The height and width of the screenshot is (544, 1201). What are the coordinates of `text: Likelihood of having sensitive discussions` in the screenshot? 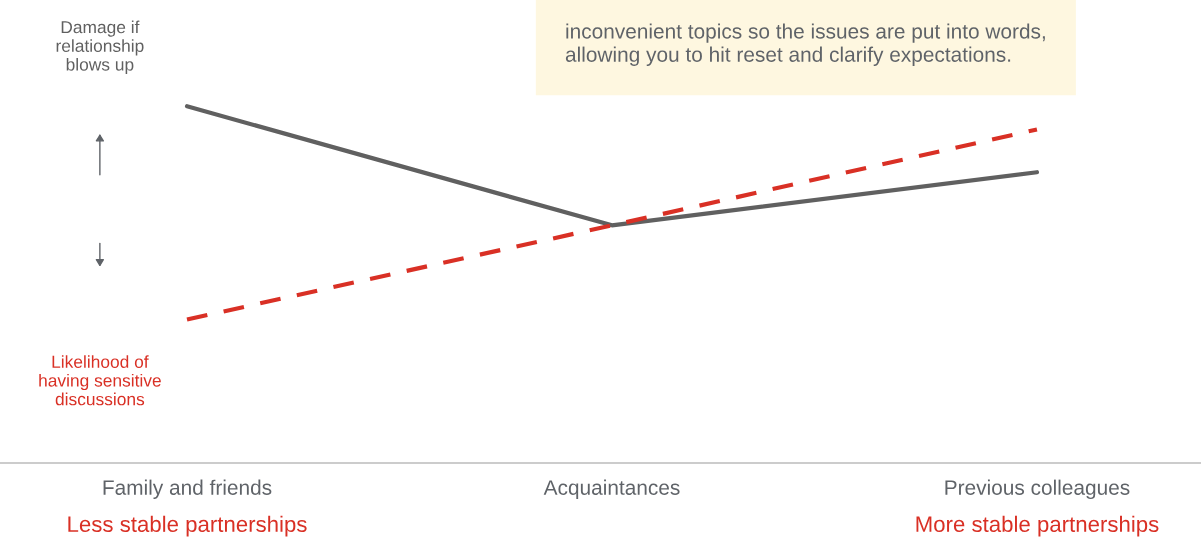 It's located at (100, 380).